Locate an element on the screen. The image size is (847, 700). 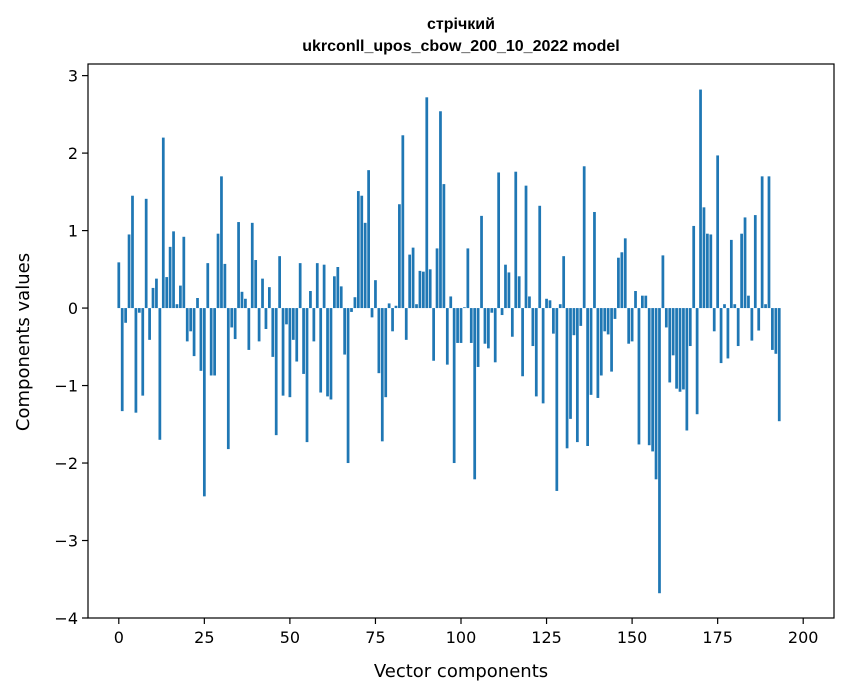
x-tick-label: 75 is located at coordinates (375, 637).